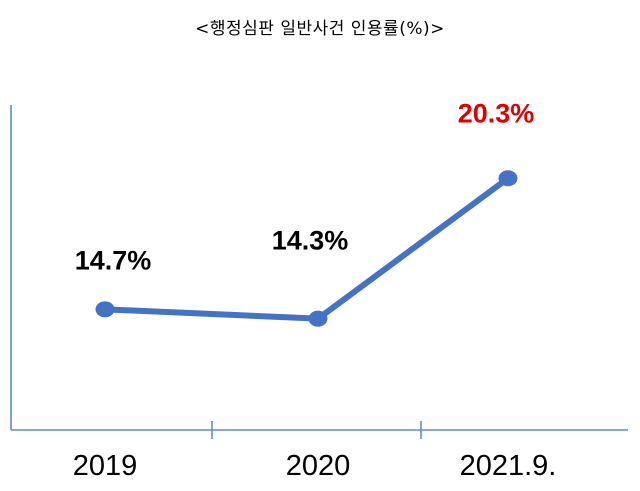 The width and height of the screenshot is (640, 491). I want to click on x-tick-label-2020: 2020, so click(318, 466).